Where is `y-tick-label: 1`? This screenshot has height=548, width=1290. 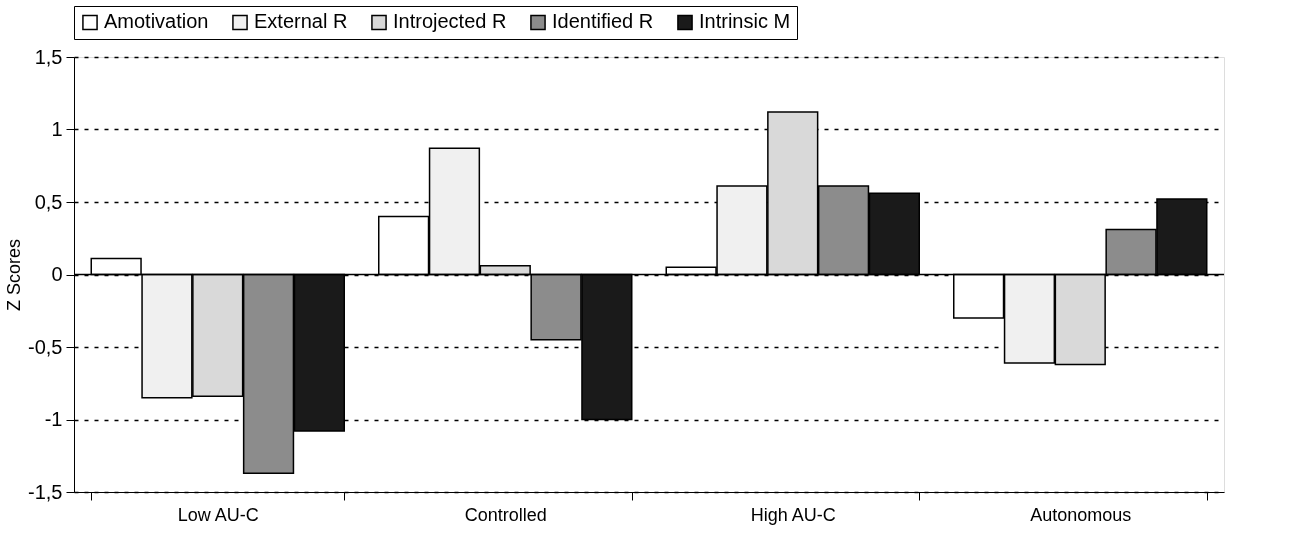
y-tick-label: 1 is located at coordinates (57, 129).